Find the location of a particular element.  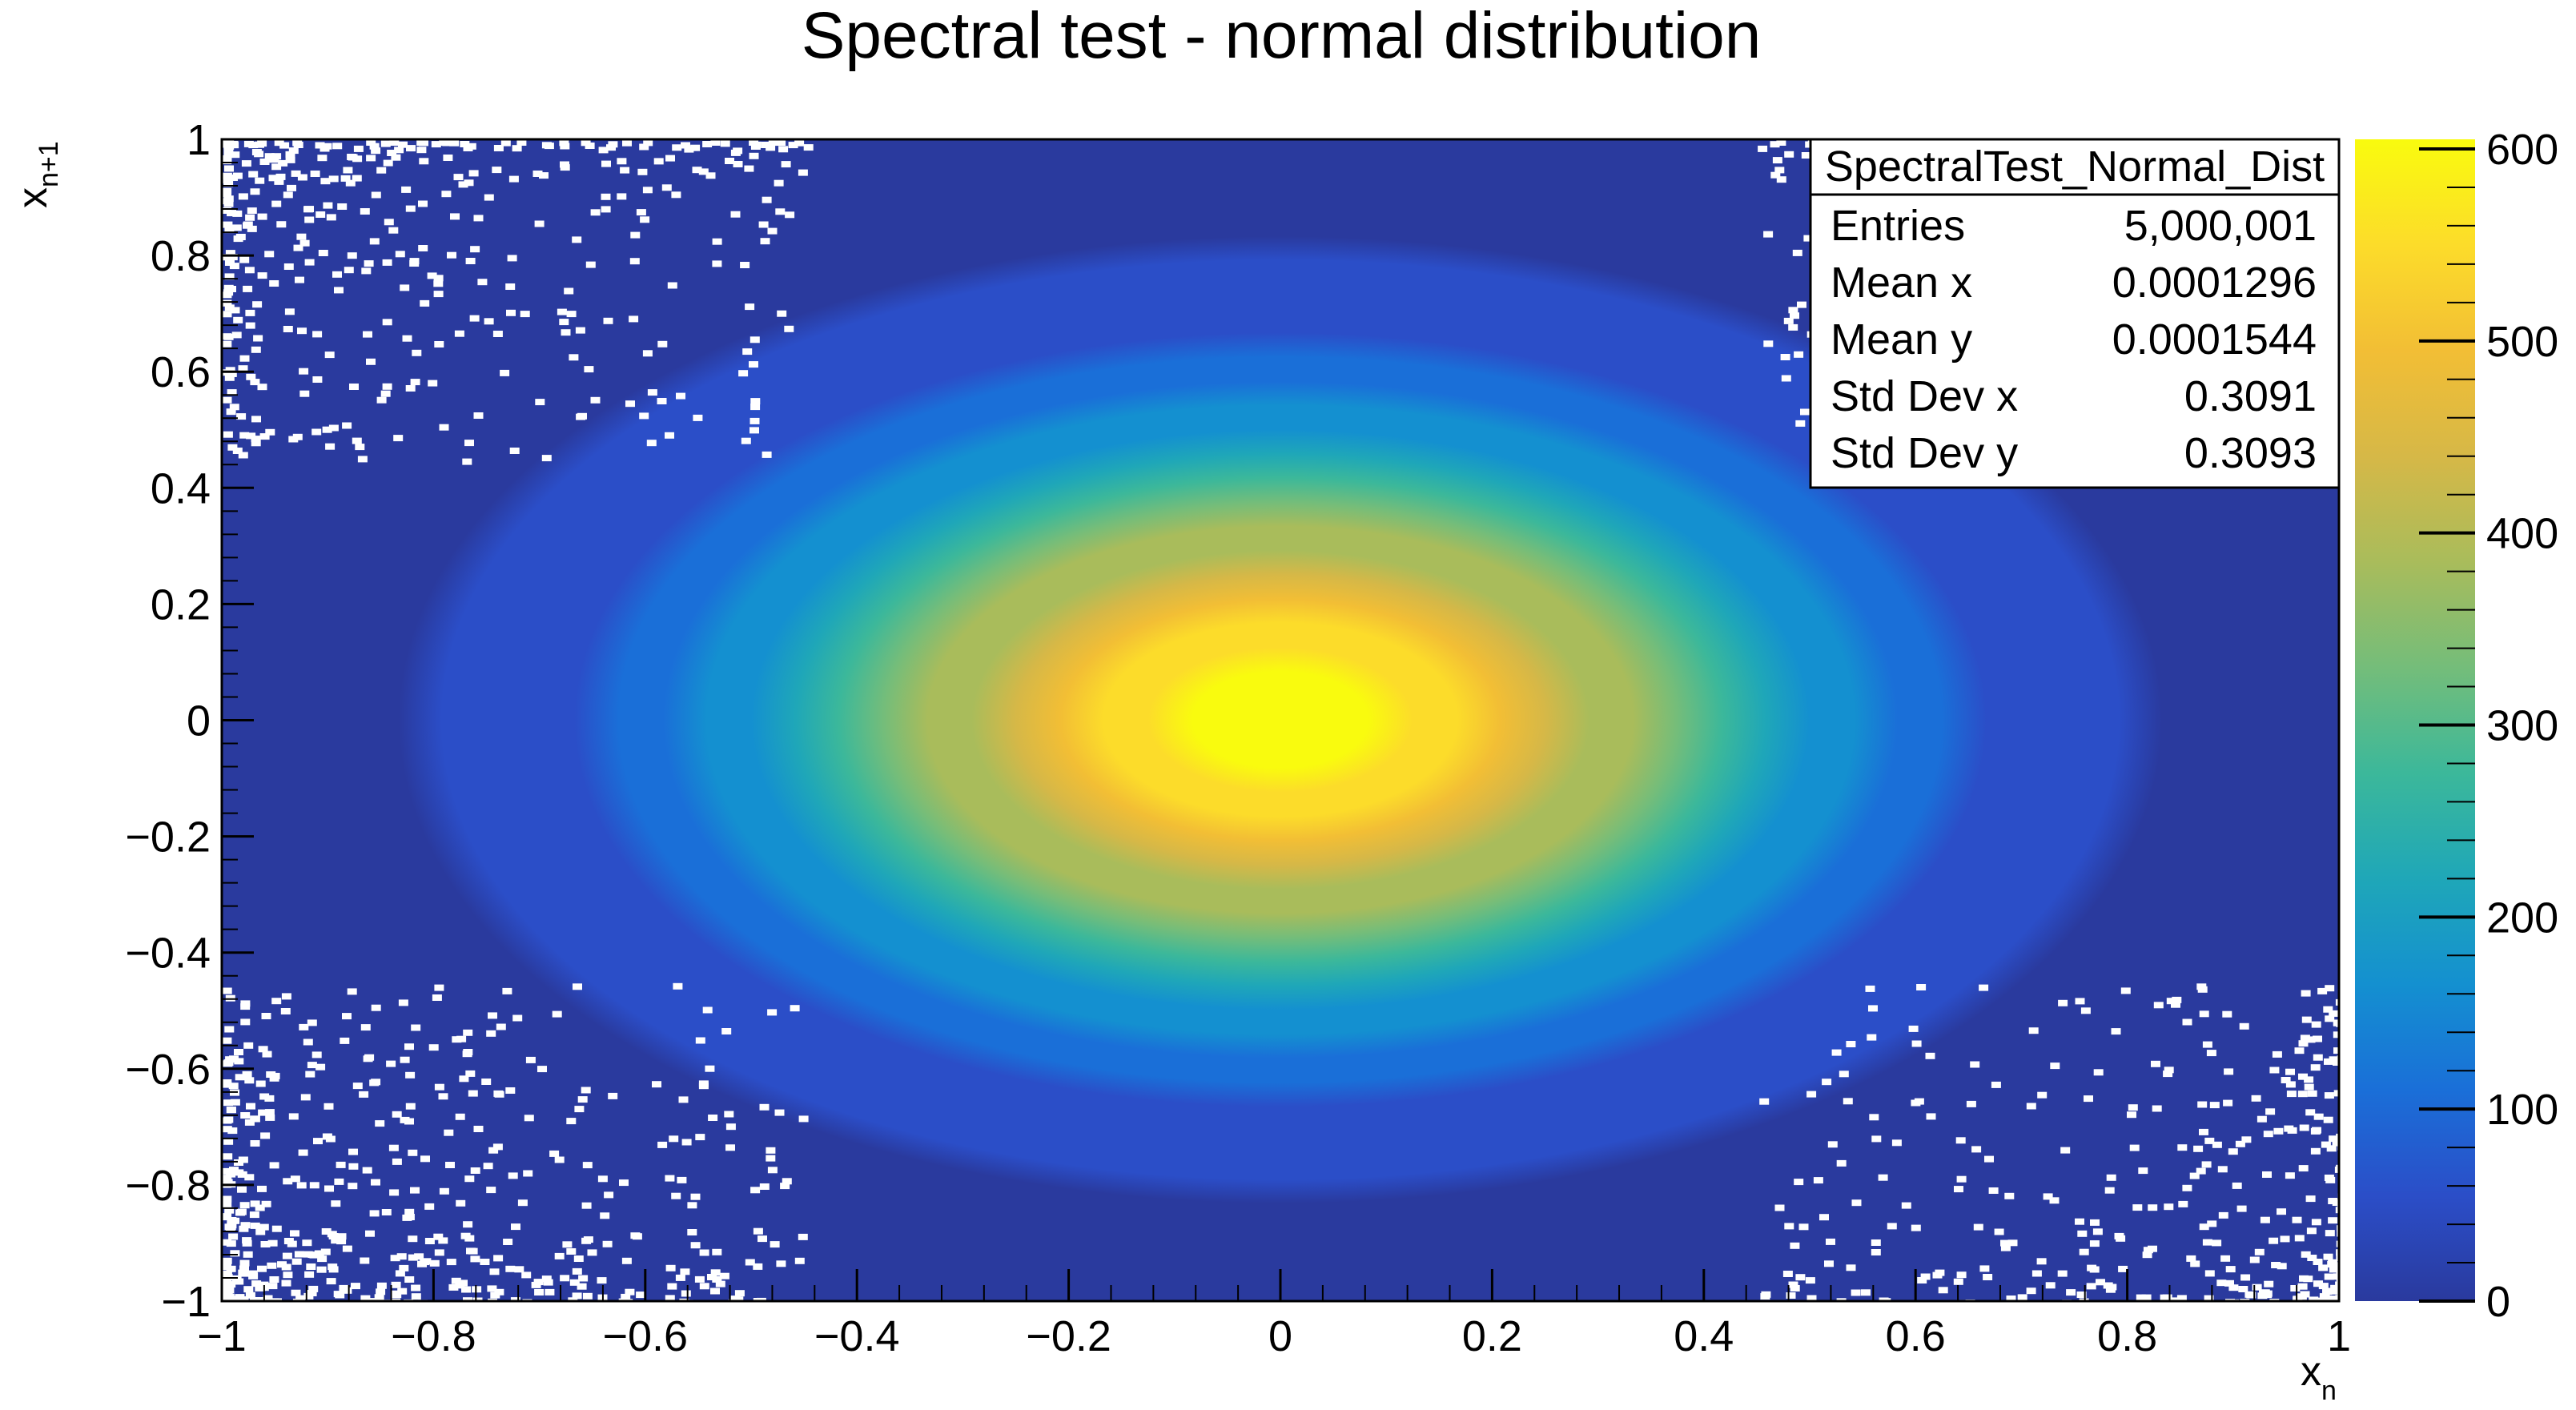

x-tick-label: 0.6 is located at coordinates (1916, 1336).